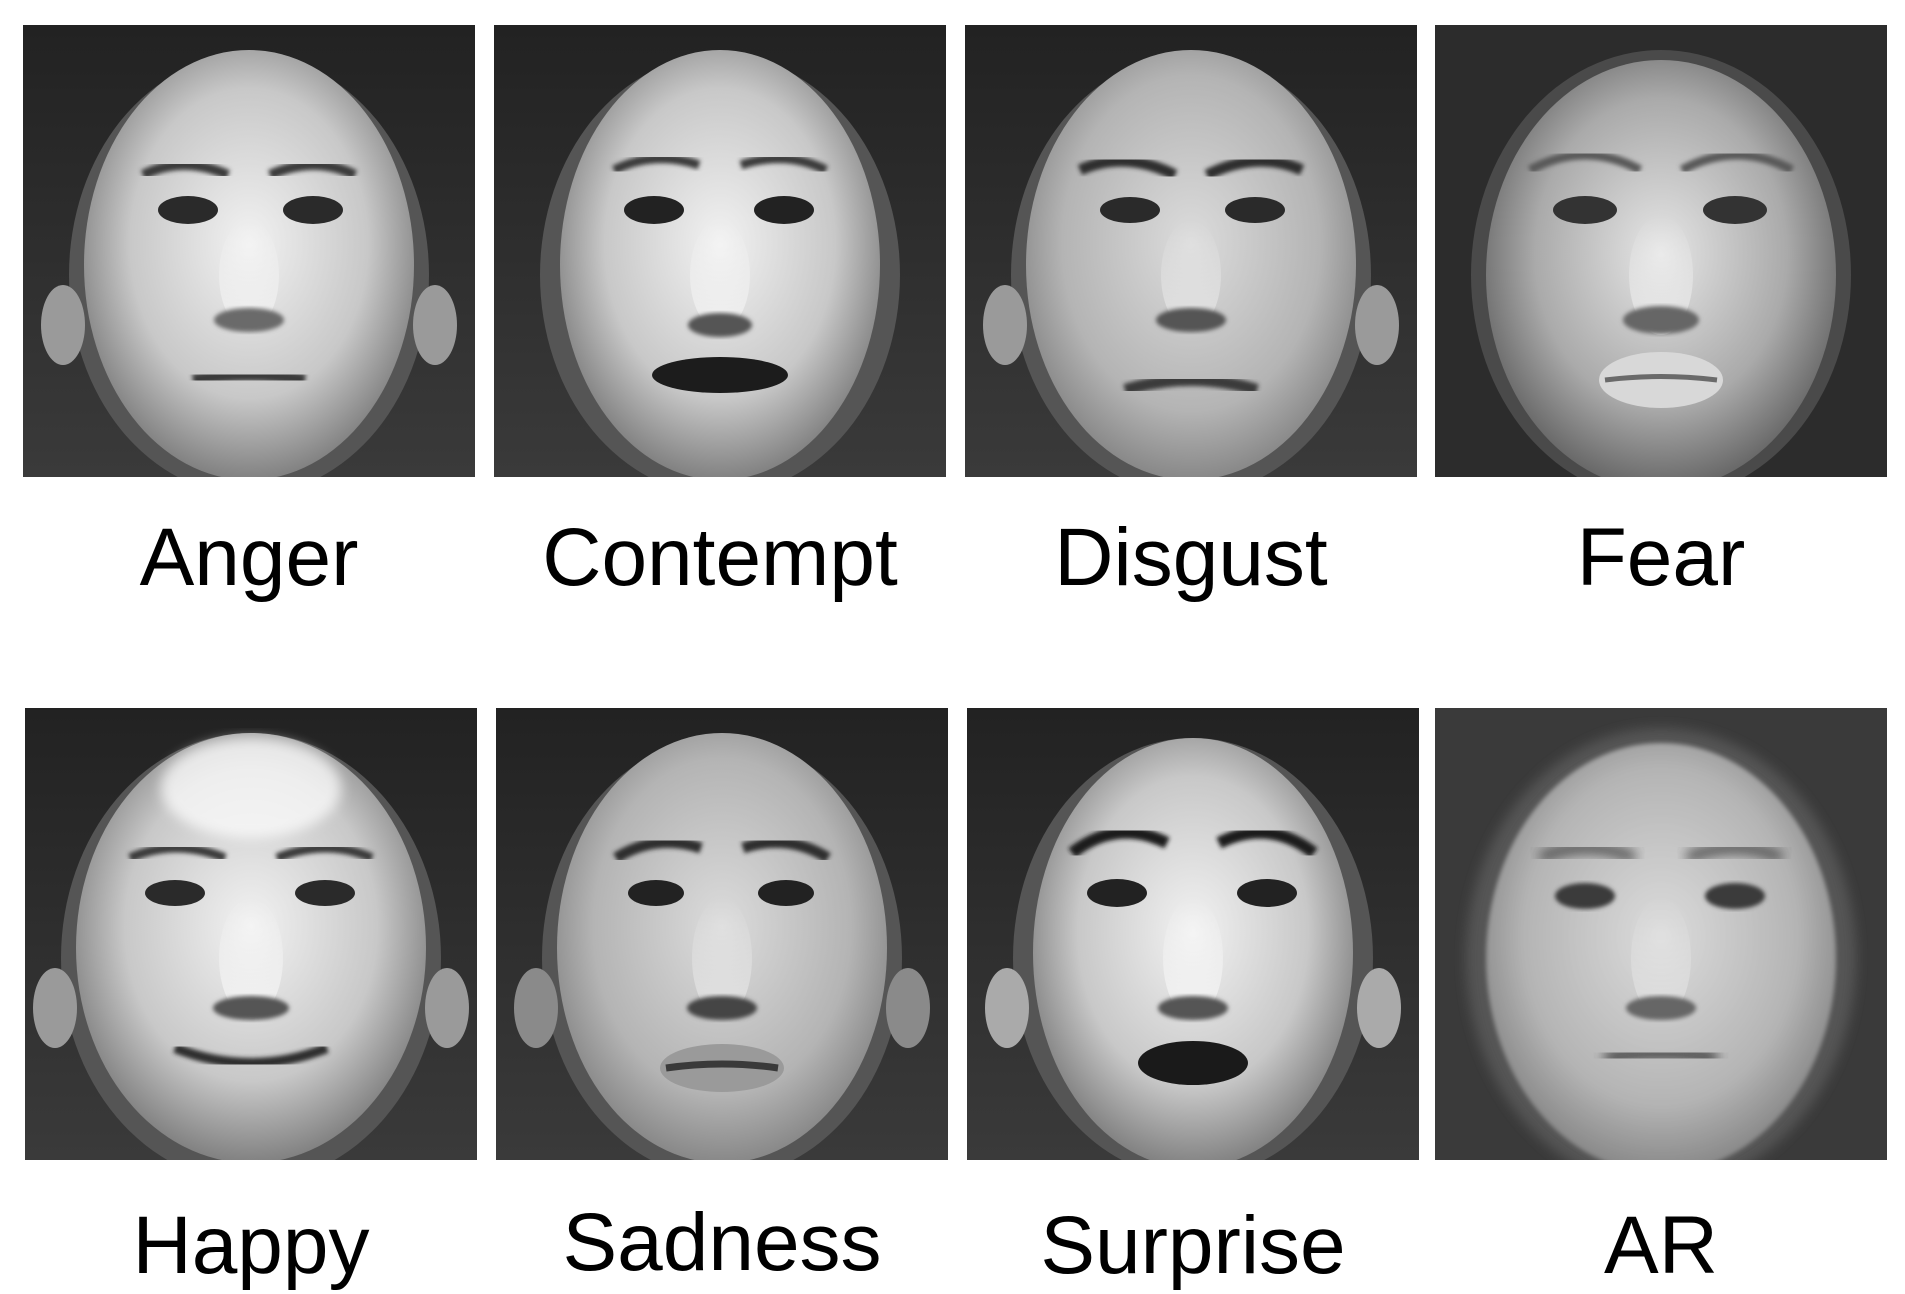  Describe the element at coordinates (722, 1242) in the screenshot. I see `label-sadness: Sadness` at that location.